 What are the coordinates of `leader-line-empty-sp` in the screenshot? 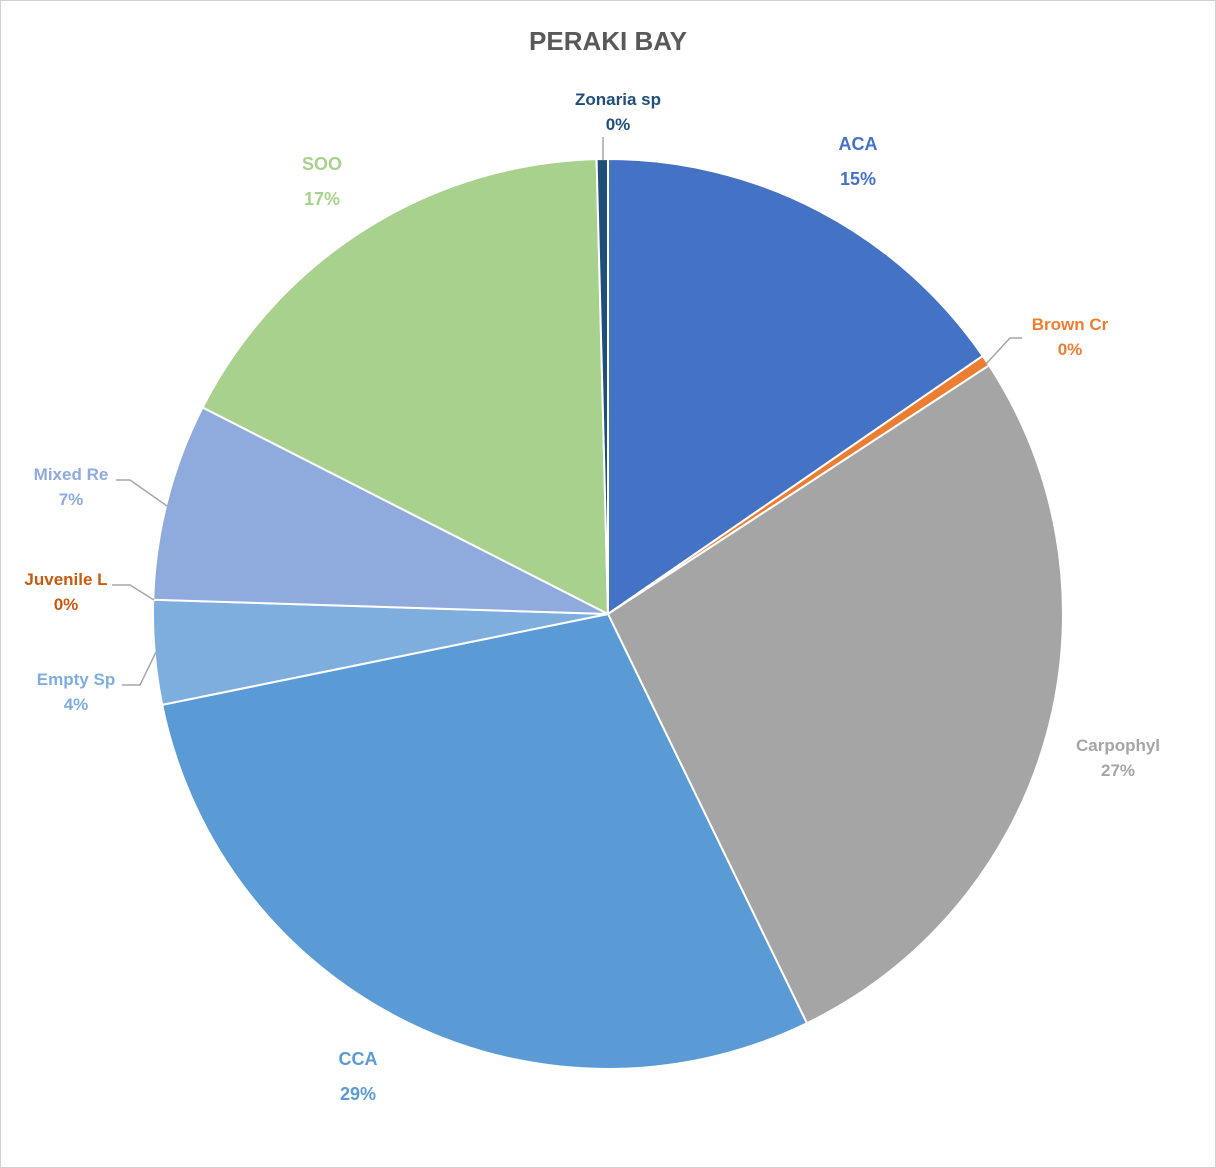 It's located at (139, 668).